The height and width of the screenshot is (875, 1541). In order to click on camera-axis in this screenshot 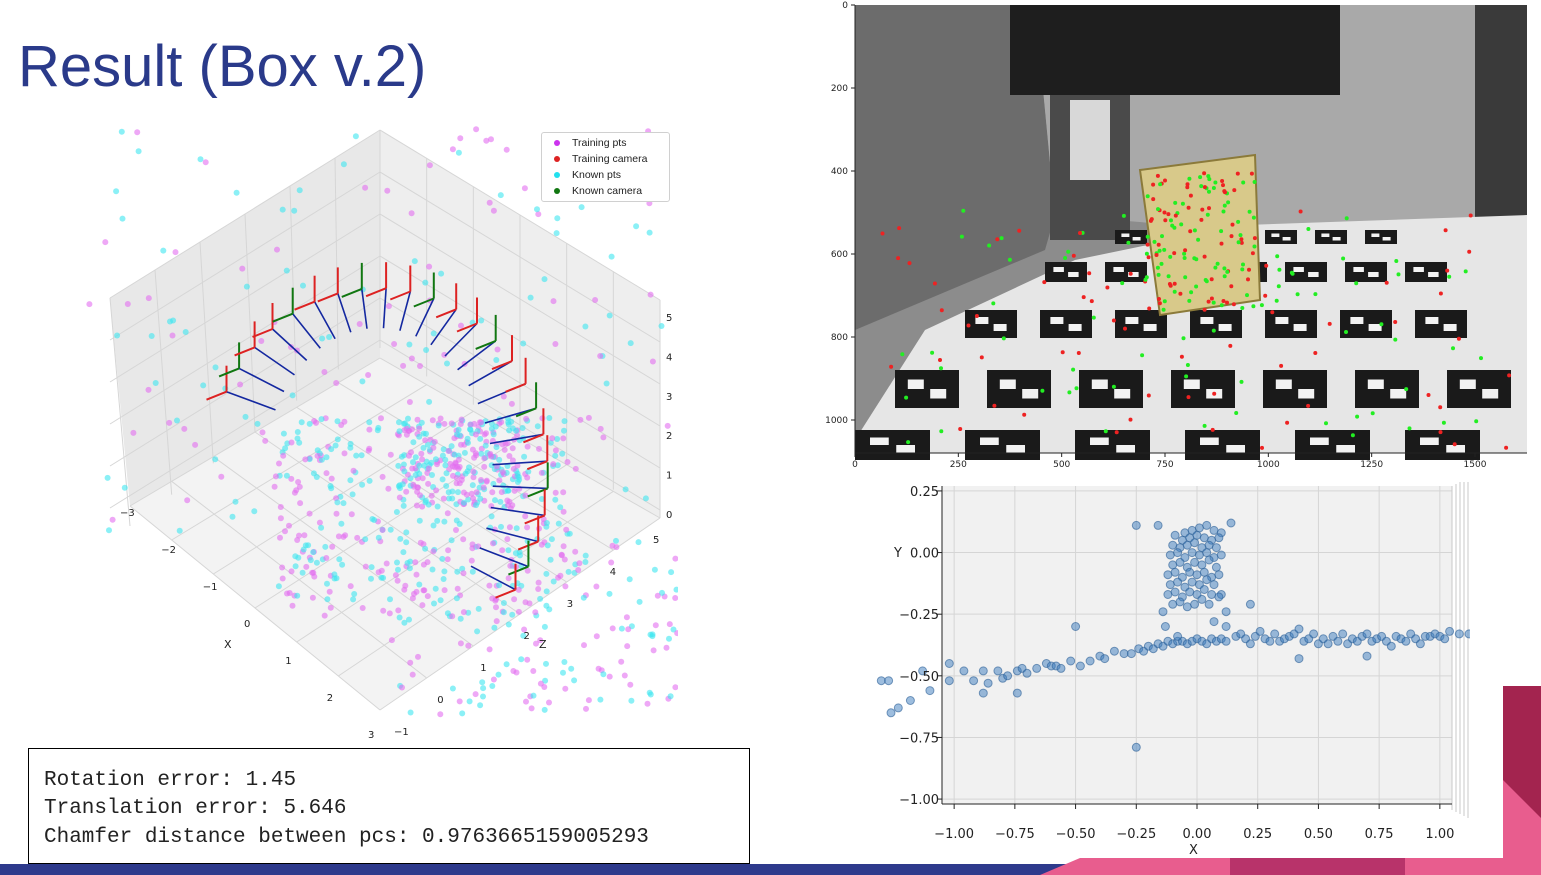, I will do `click(505, 593)`.